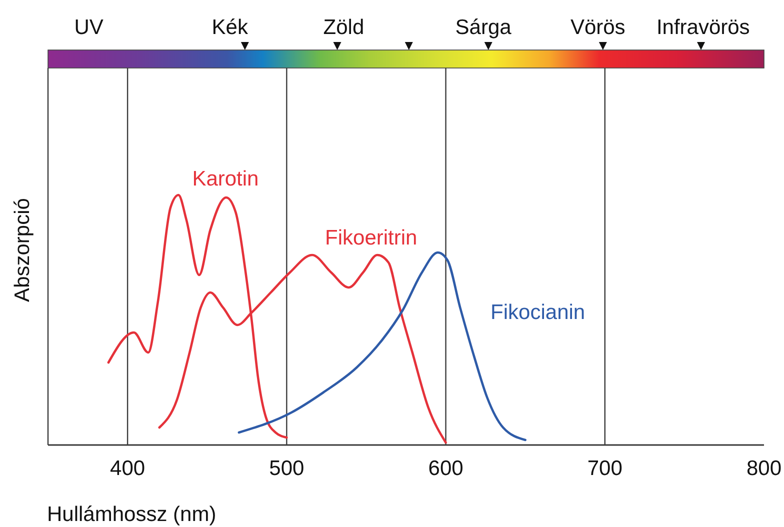  What do you see at coordinates (22, 250) in the screenshot?
I see `y-axis-title: Abszorpció` at bounding box center [22, 250].